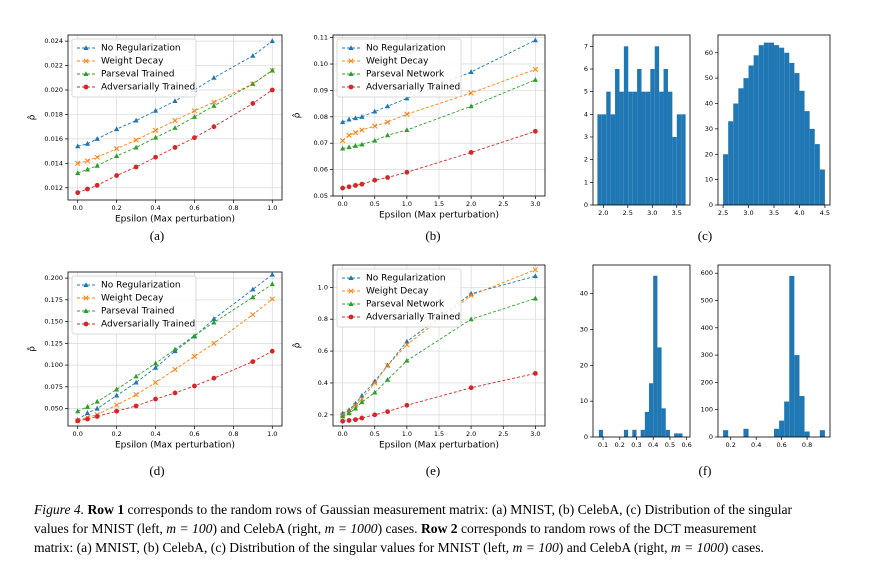 This screenshot has width=871, height=566. I want to click on y-tick-label: 200, so click(707, 382).